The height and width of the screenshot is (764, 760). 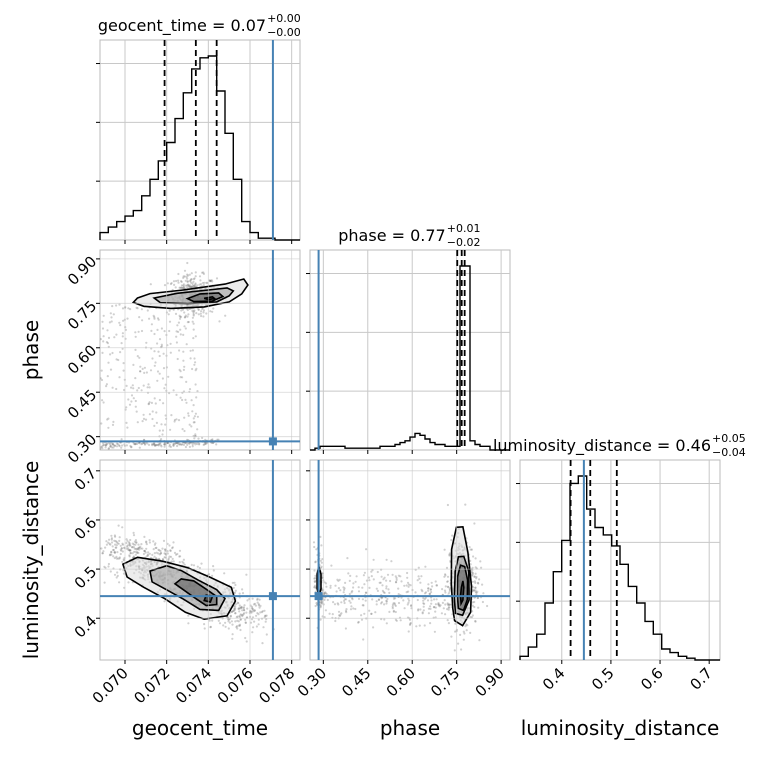 What do you see at coordinates (200, 350) in the screenshot?
I see `panel-inner` at bounding box center [200, 350].